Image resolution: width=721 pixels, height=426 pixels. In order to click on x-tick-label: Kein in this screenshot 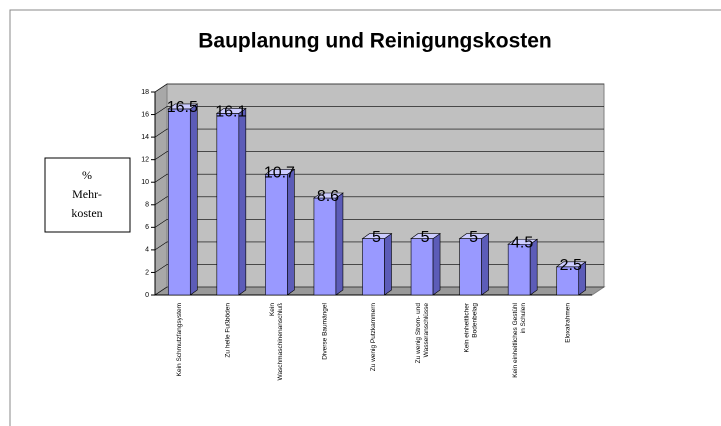, I will do `click(272, 309)`.